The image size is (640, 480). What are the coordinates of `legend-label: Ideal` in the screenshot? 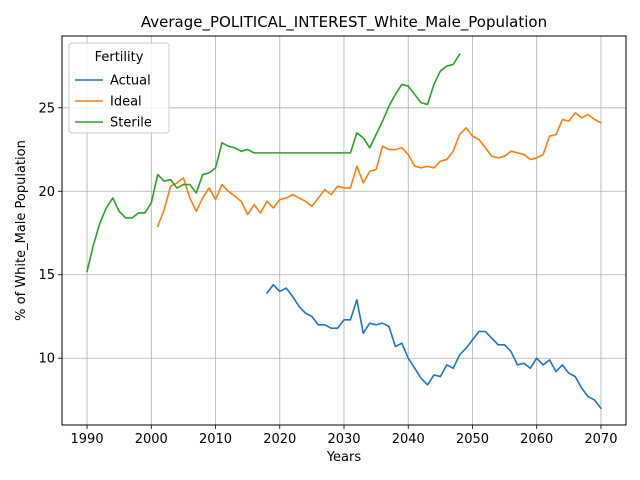 It's located at (126, 102).